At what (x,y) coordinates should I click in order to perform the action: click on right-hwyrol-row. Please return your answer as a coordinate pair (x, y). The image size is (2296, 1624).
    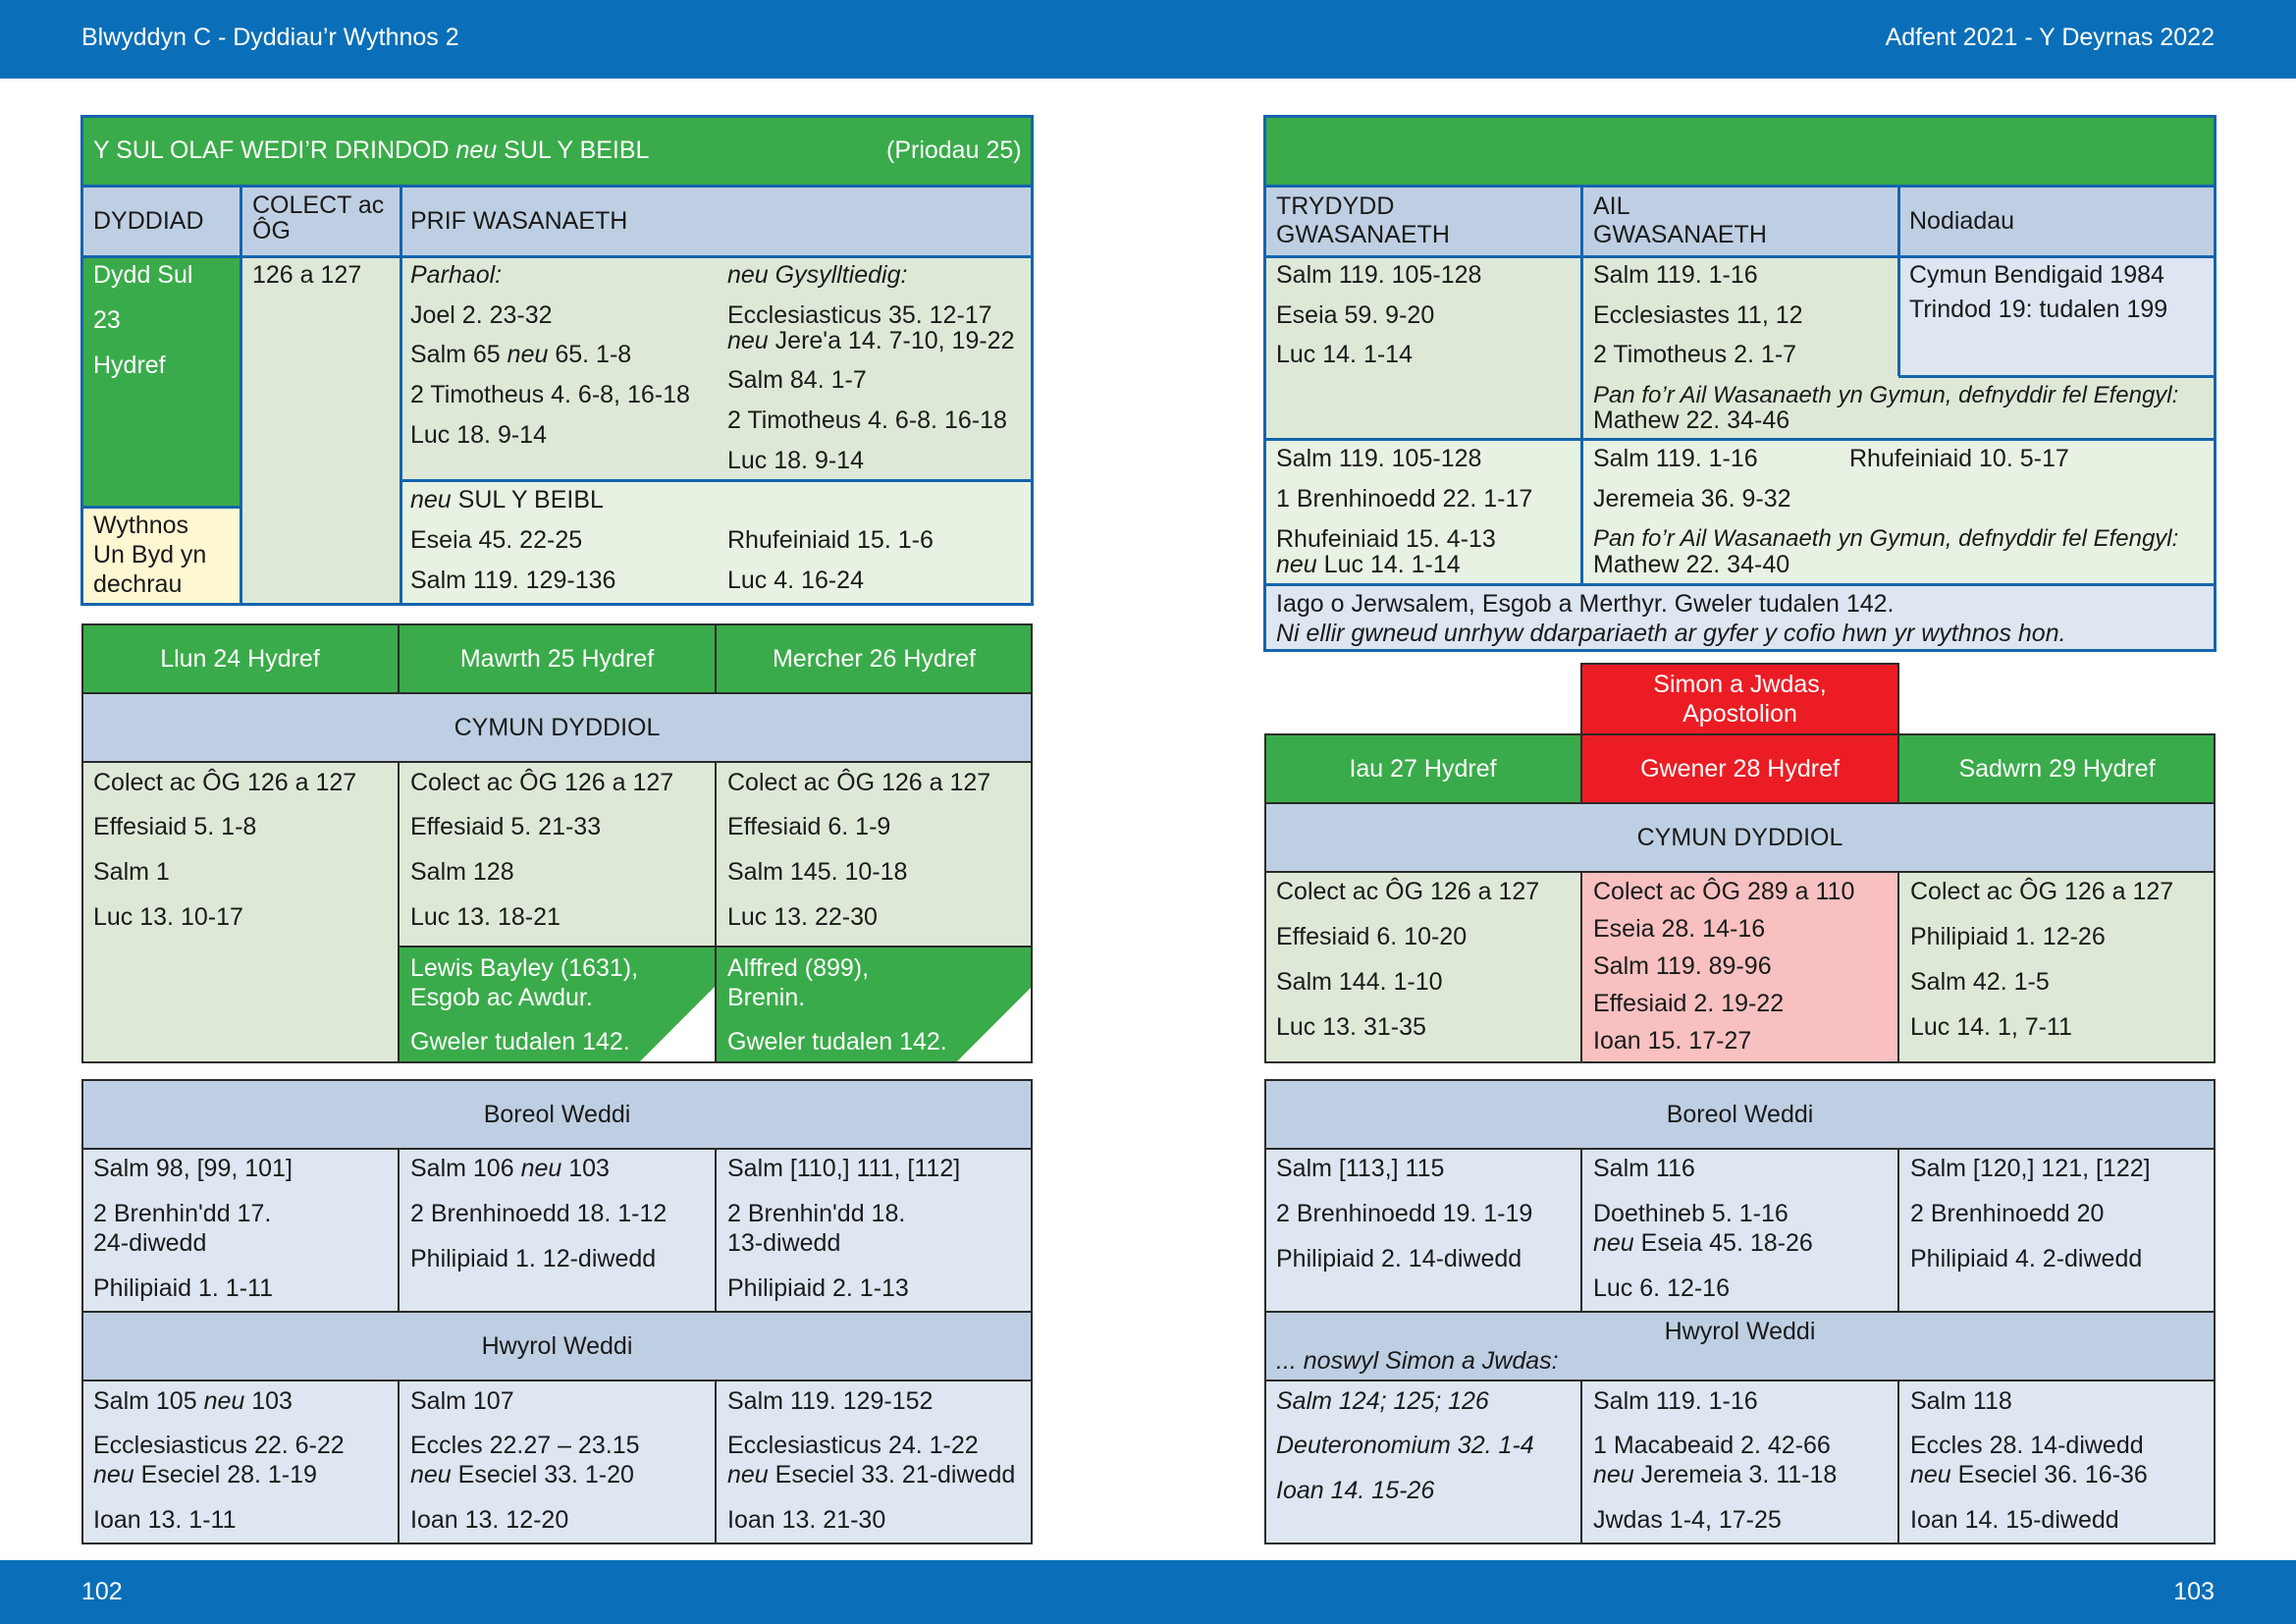
    Looking at the image, I should click on (1740, 1346).